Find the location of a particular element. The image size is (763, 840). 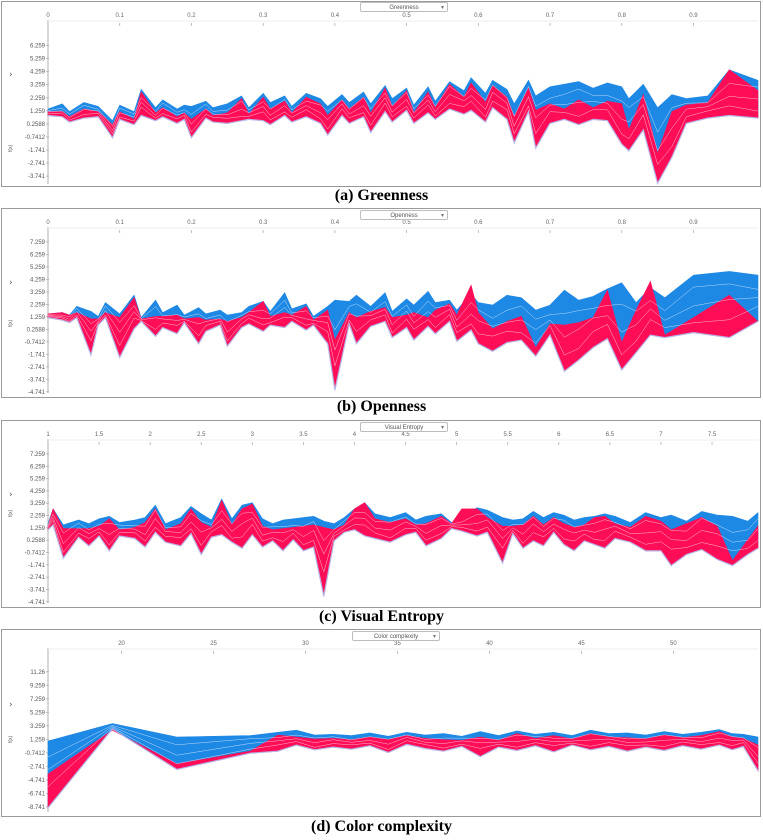

x-tick-label: 7 is located at coordinates (661, 435).